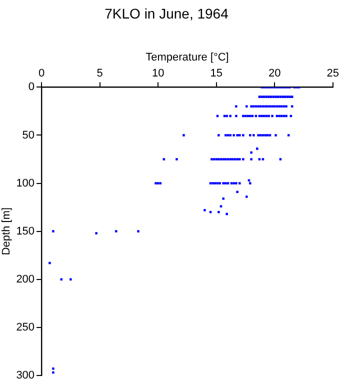  I want to click on y-tick-label: 50, so click(28, 135).